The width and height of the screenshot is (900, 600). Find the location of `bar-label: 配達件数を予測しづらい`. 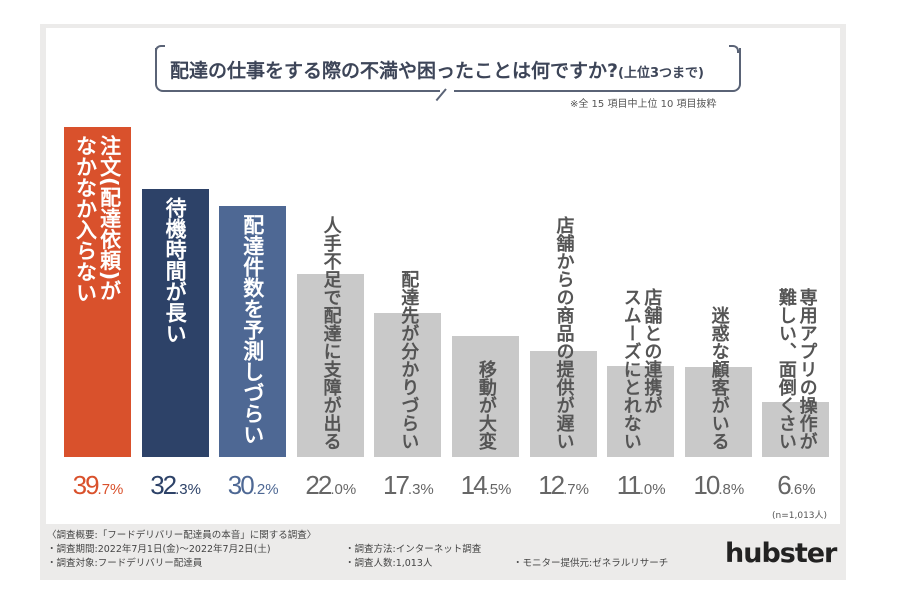

bar-label: 配達件数を予測しづらい is located at coordinates (252, 329).